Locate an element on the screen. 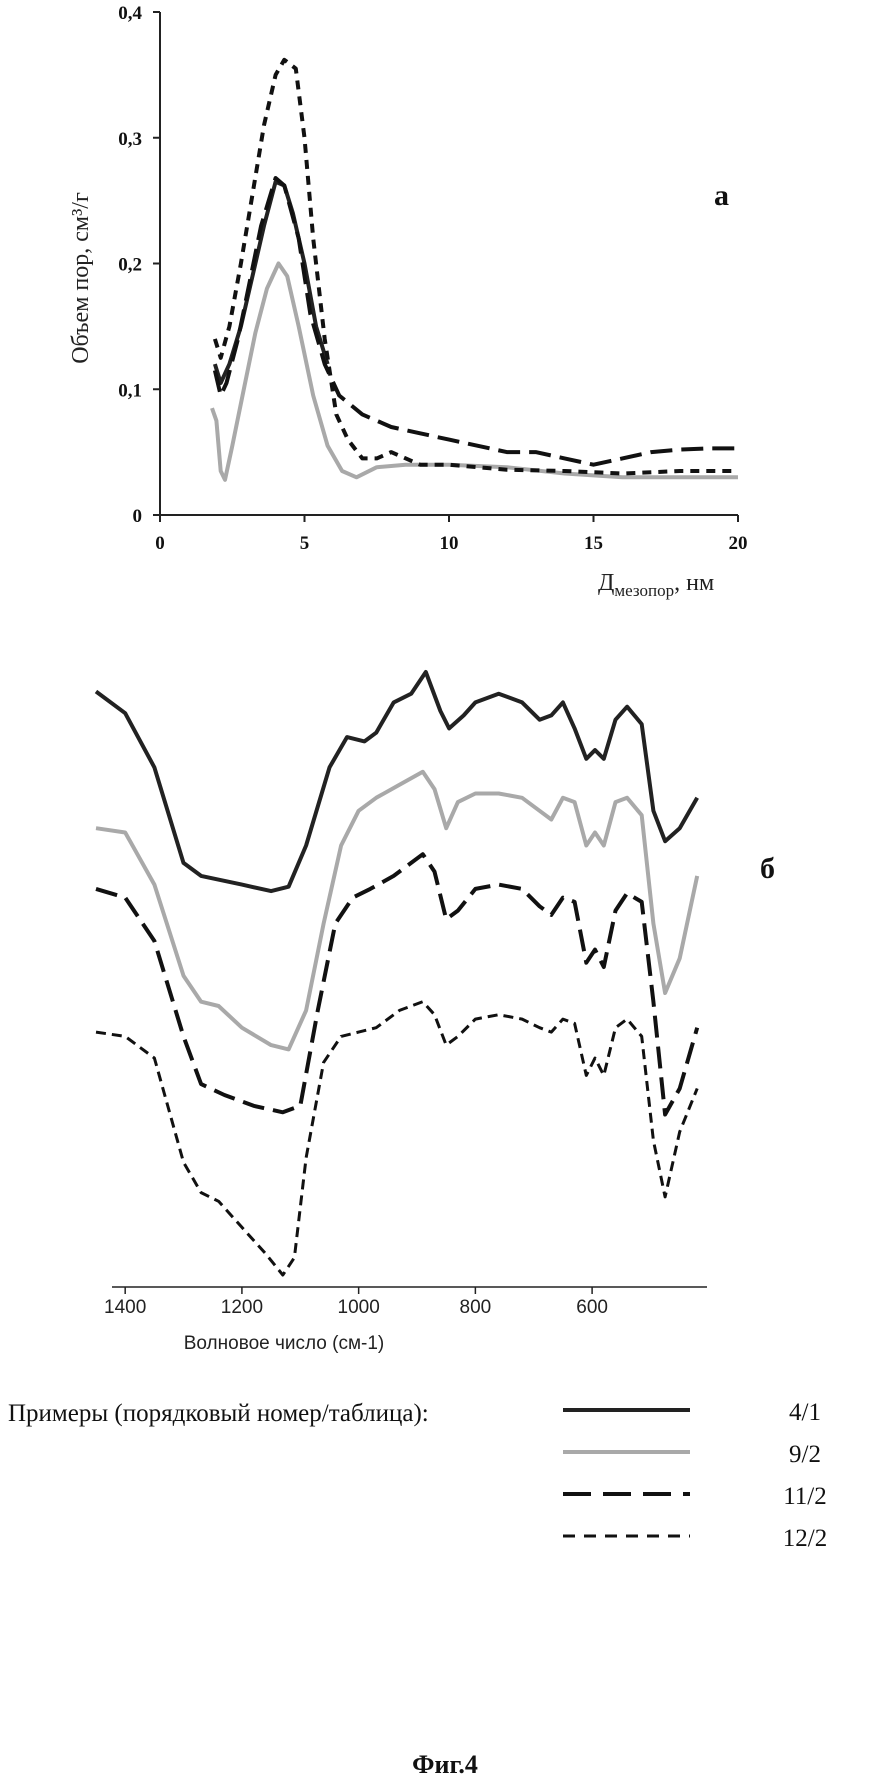 The image size is (890, 1781). panel-a-series is located at coordinates (475, 270).